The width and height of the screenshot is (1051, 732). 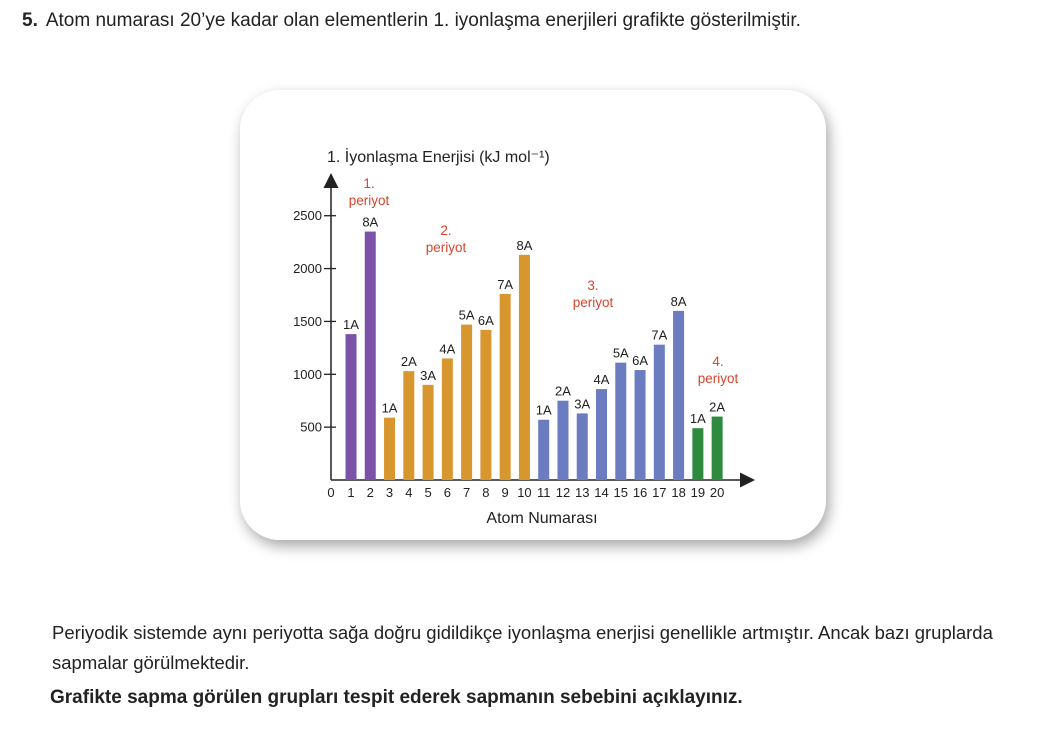 What do you see at coordinates (307, 215) in the screenshot?
I see `y-tick-label: 2500` at bounding box center [307, 215].